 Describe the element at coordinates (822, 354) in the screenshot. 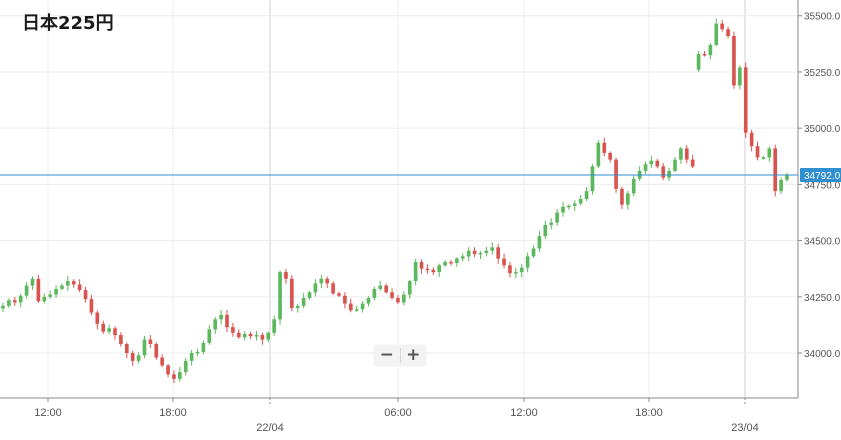

I see `y-tick-label: 34000.0` at that location.